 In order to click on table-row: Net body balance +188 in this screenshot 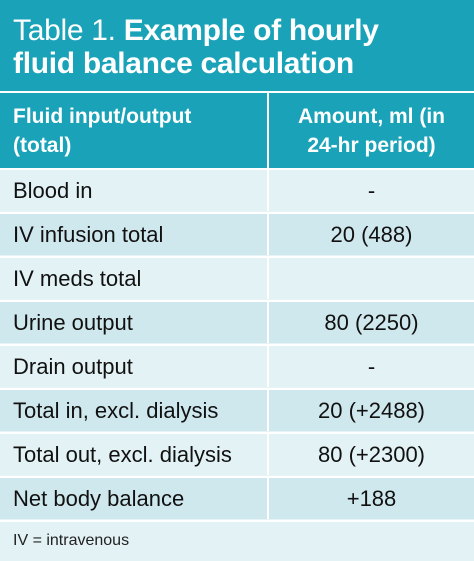, I will do `click(237, 497)`.